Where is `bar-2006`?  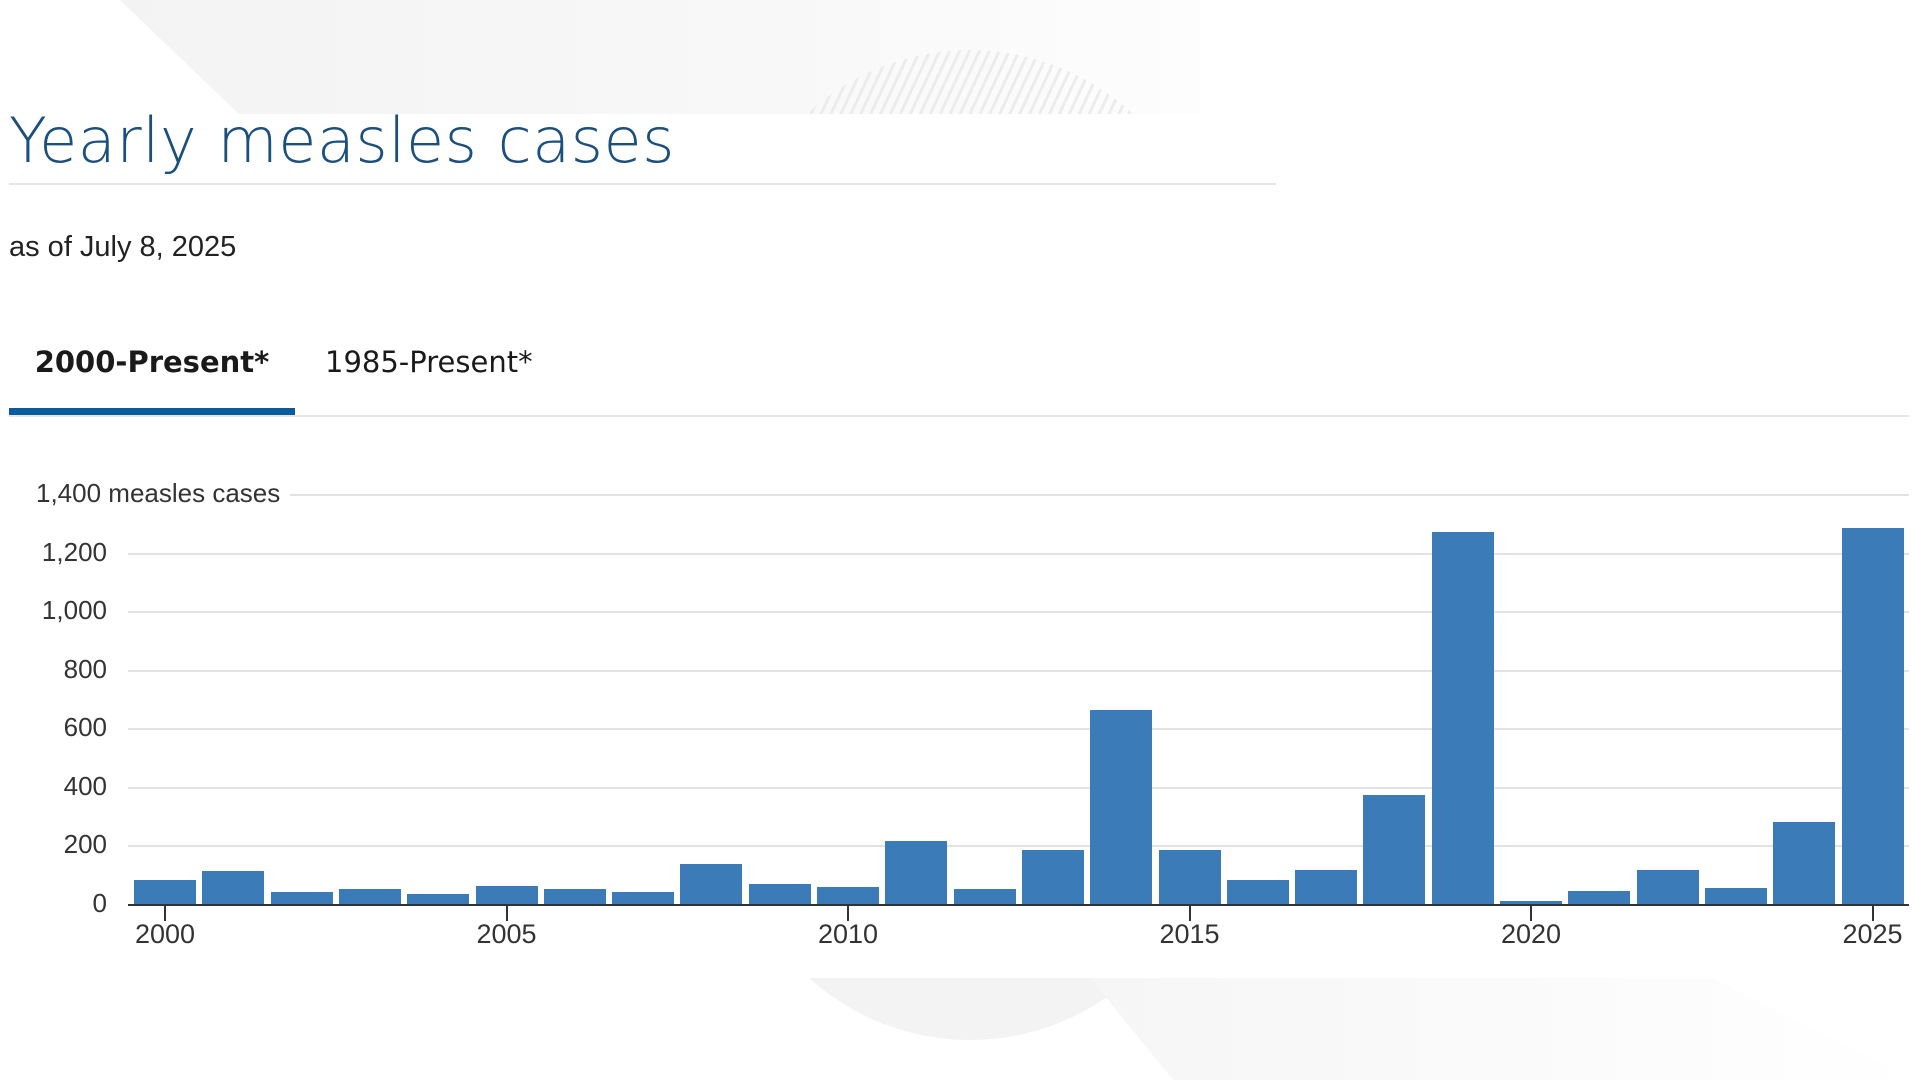 bar-2006 is located at coordinates (574, 896).